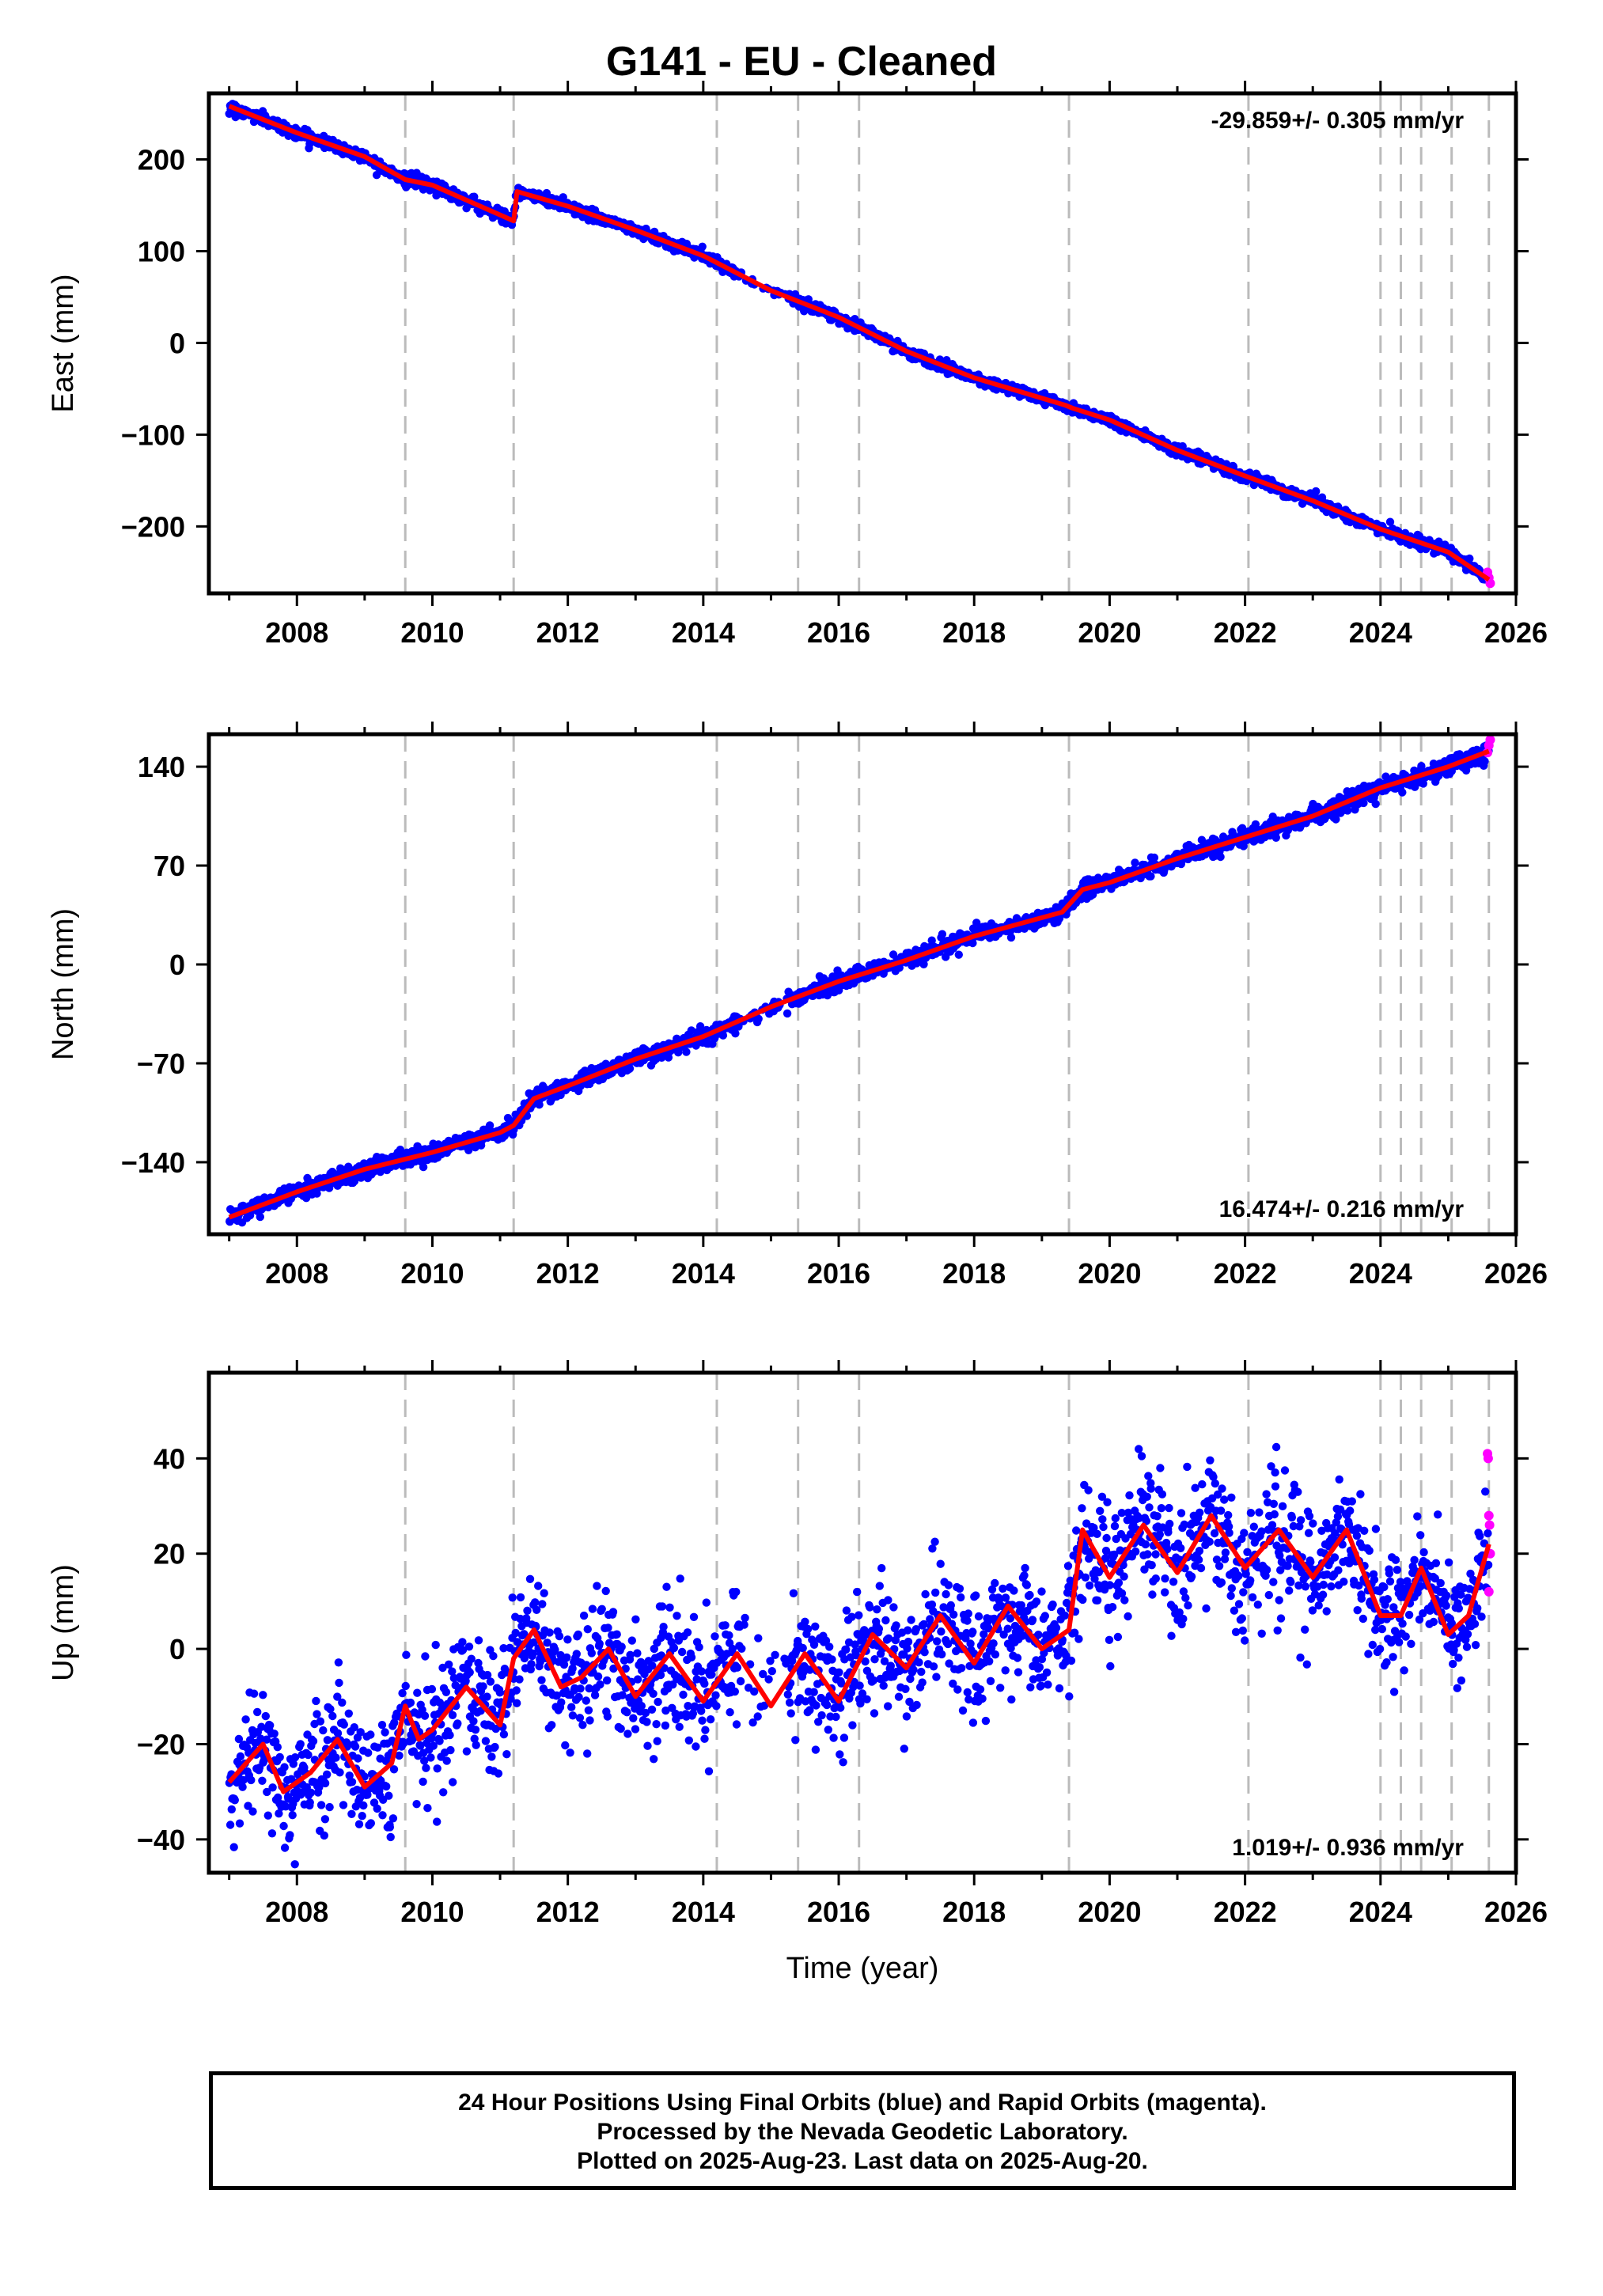 Image resolution: width=1603 pixels, height=2296 pixels. I want to click on y-tick-label: 0, so click(177, 965).